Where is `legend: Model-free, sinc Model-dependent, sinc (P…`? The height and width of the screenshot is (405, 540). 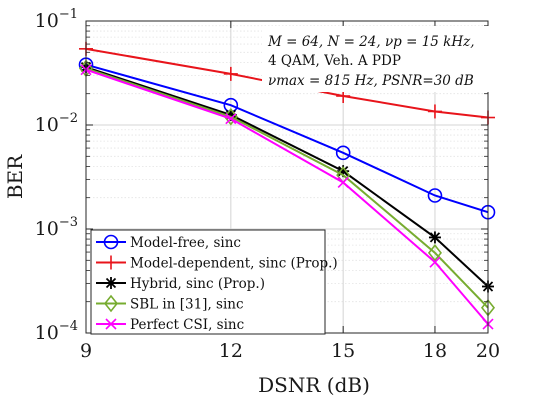
legend: Model-free, sinc Model-dependent, sinc (P… is located at coordinates (214, 282).